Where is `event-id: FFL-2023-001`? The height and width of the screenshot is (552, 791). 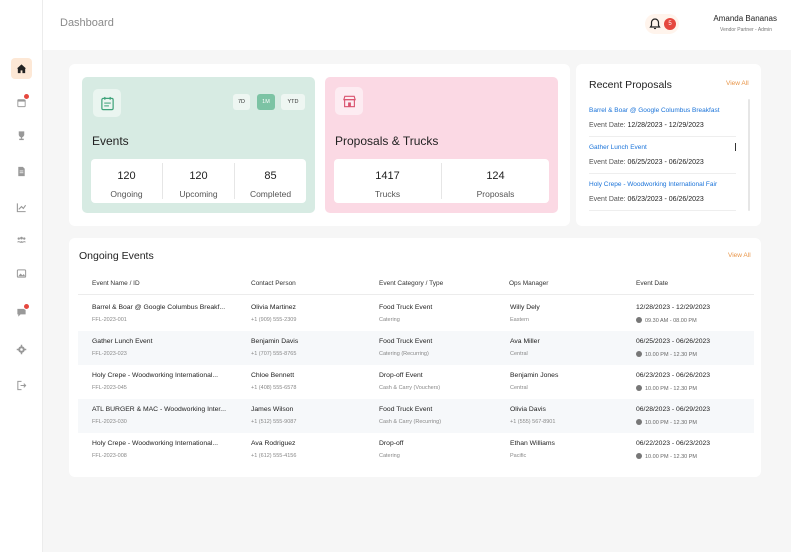 event-id: FFL-2023-001 is located at coordinates (109, 320).